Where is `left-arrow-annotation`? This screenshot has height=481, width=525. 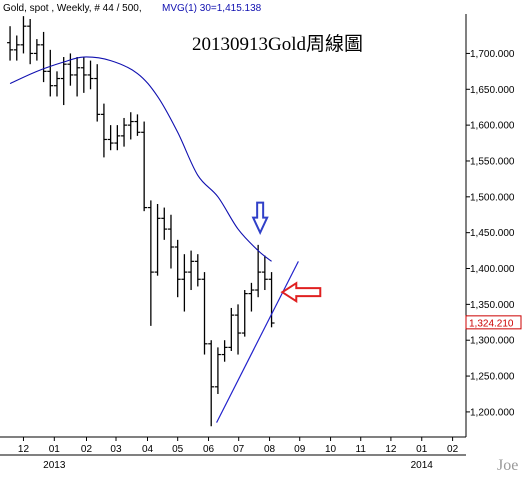 left-arrow-annotation is located at coordinates (301, 292).